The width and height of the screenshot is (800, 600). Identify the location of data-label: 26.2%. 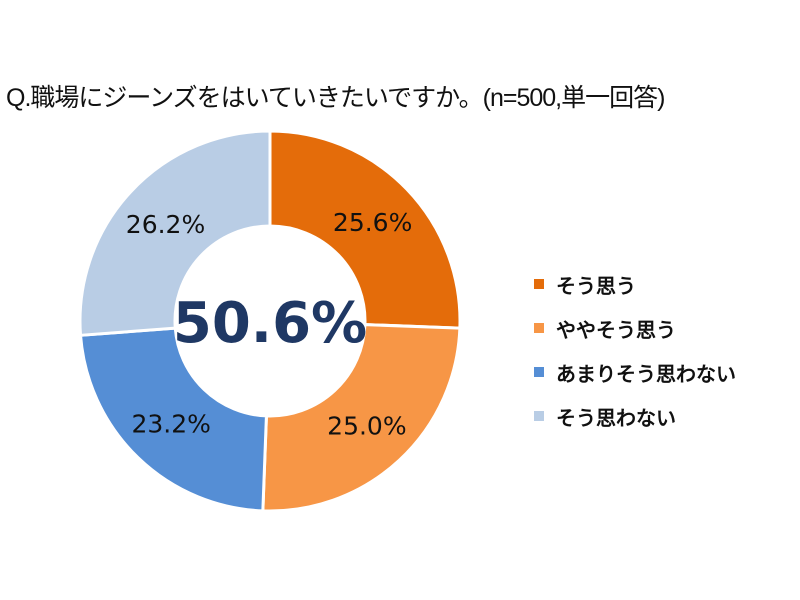
(165, 224).